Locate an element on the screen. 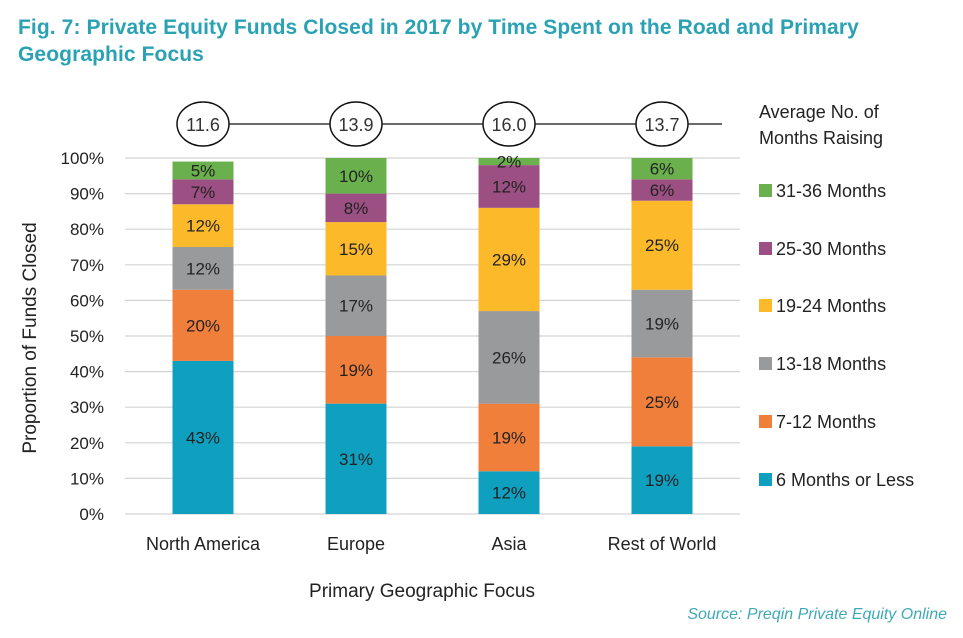 Image resolution: width=963 pixels, height=638 pixels. legend-label: 7-12 Months is located at coordinates (826, 422).